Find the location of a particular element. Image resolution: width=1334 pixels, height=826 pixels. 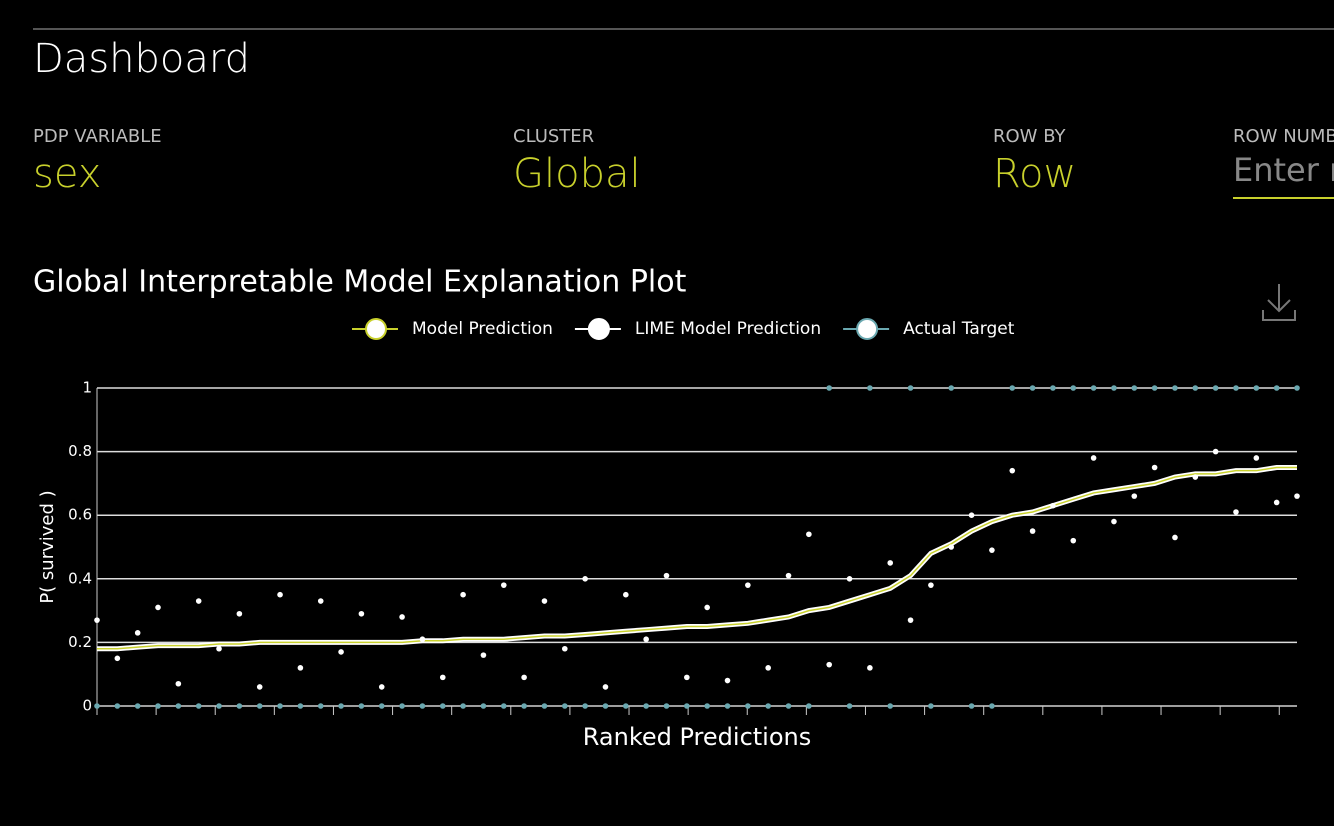

control: ROW BY Row is located at coordinates (1034, 161).